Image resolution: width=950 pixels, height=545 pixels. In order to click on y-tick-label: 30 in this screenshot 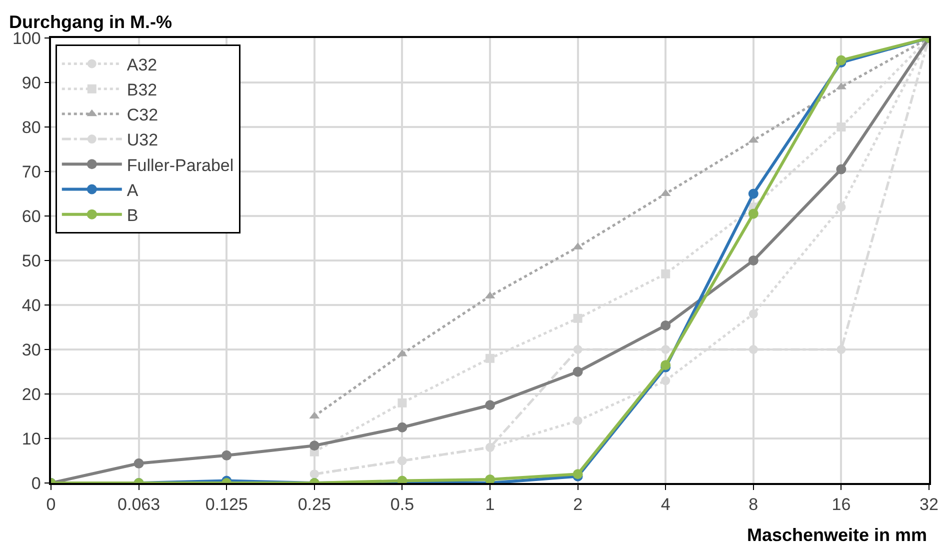, I will do `click(31, 350)`.